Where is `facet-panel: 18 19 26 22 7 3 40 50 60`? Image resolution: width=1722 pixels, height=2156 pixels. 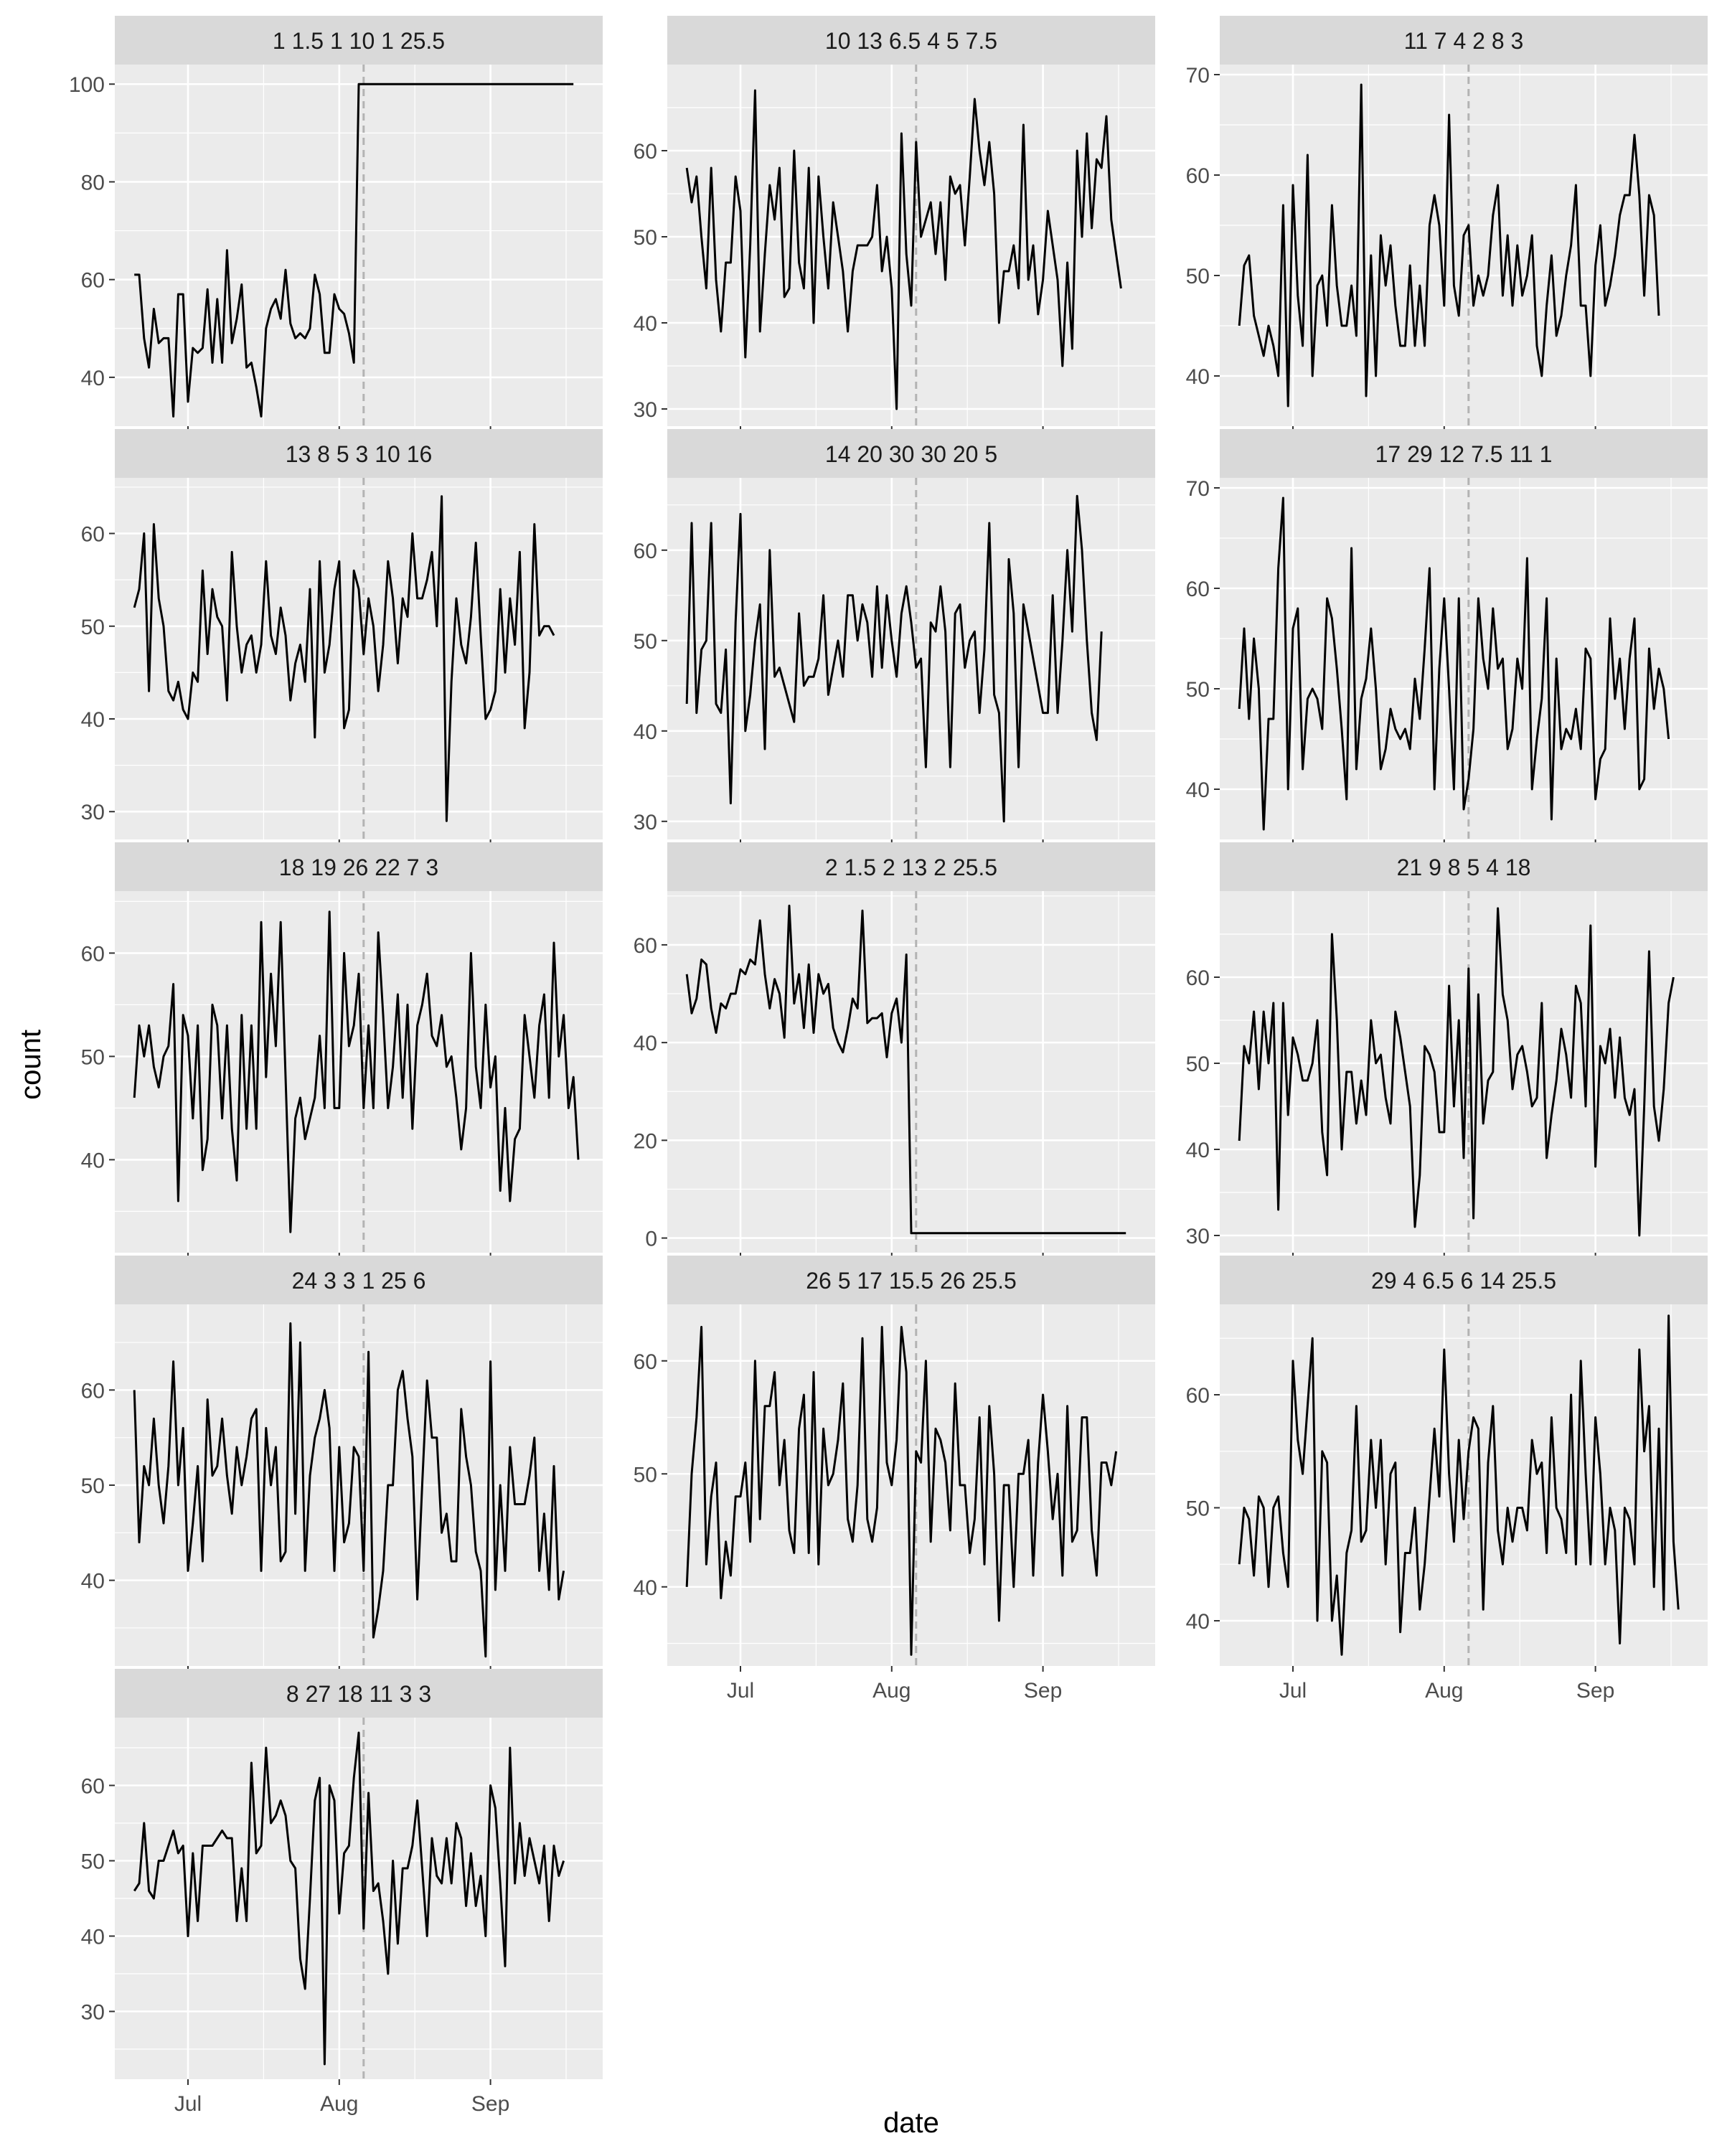 facet-panel: 18 19 26 22 7 3 40 50 60 is located at coordinates (342, 1050).